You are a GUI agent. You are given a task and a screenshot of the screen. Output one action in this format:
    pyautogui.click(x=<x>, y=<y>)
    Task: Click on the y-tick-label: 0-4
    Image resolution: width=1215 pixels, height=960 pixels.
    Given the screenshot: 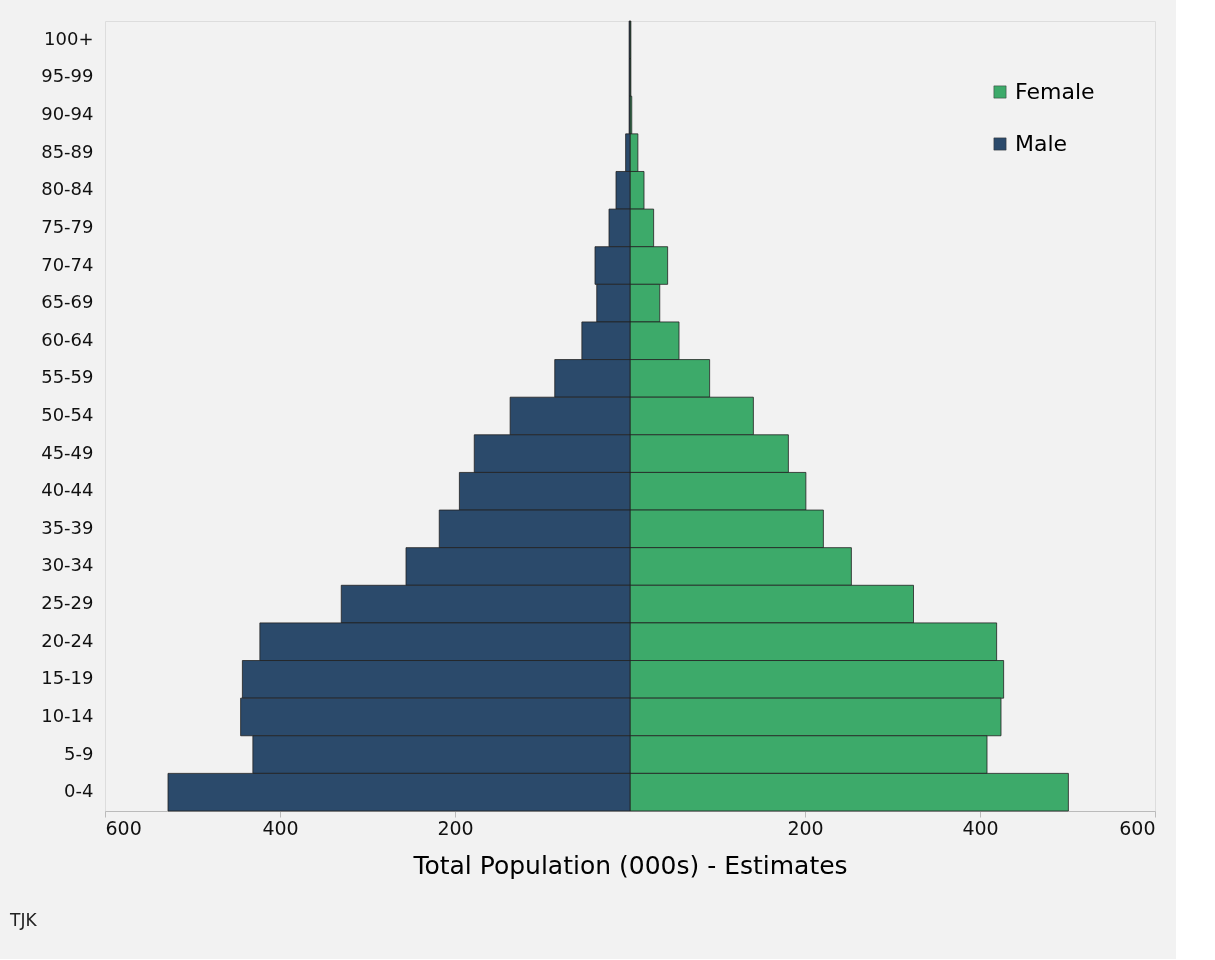 What is the action you would take?
    pyautogui.click(x=79, y=791)
    